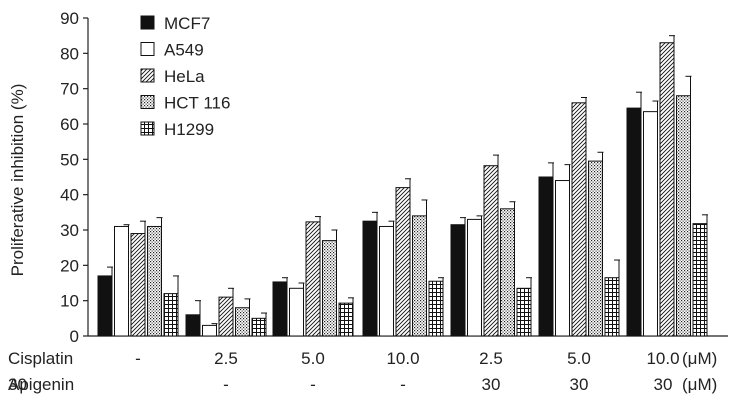  Describe the element at coordinates (69, 18) in the screenshot. I see `y-tick-label: 90` at that location.